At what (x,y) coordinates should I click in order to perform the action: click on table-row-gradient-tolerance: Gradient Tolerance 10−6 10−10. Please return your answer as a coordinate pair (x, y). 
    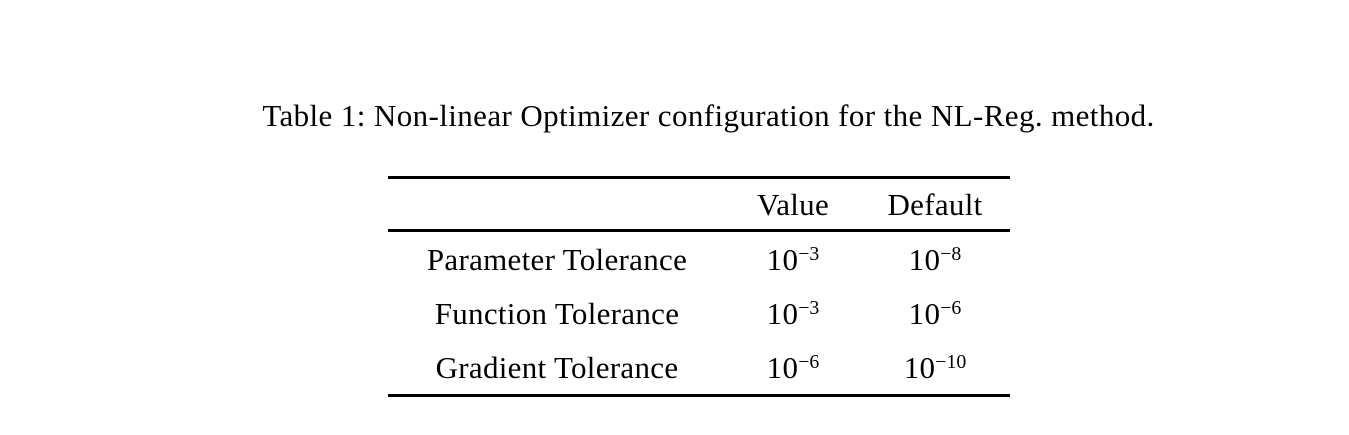
    Looking at the image, I should click on (699, 367).